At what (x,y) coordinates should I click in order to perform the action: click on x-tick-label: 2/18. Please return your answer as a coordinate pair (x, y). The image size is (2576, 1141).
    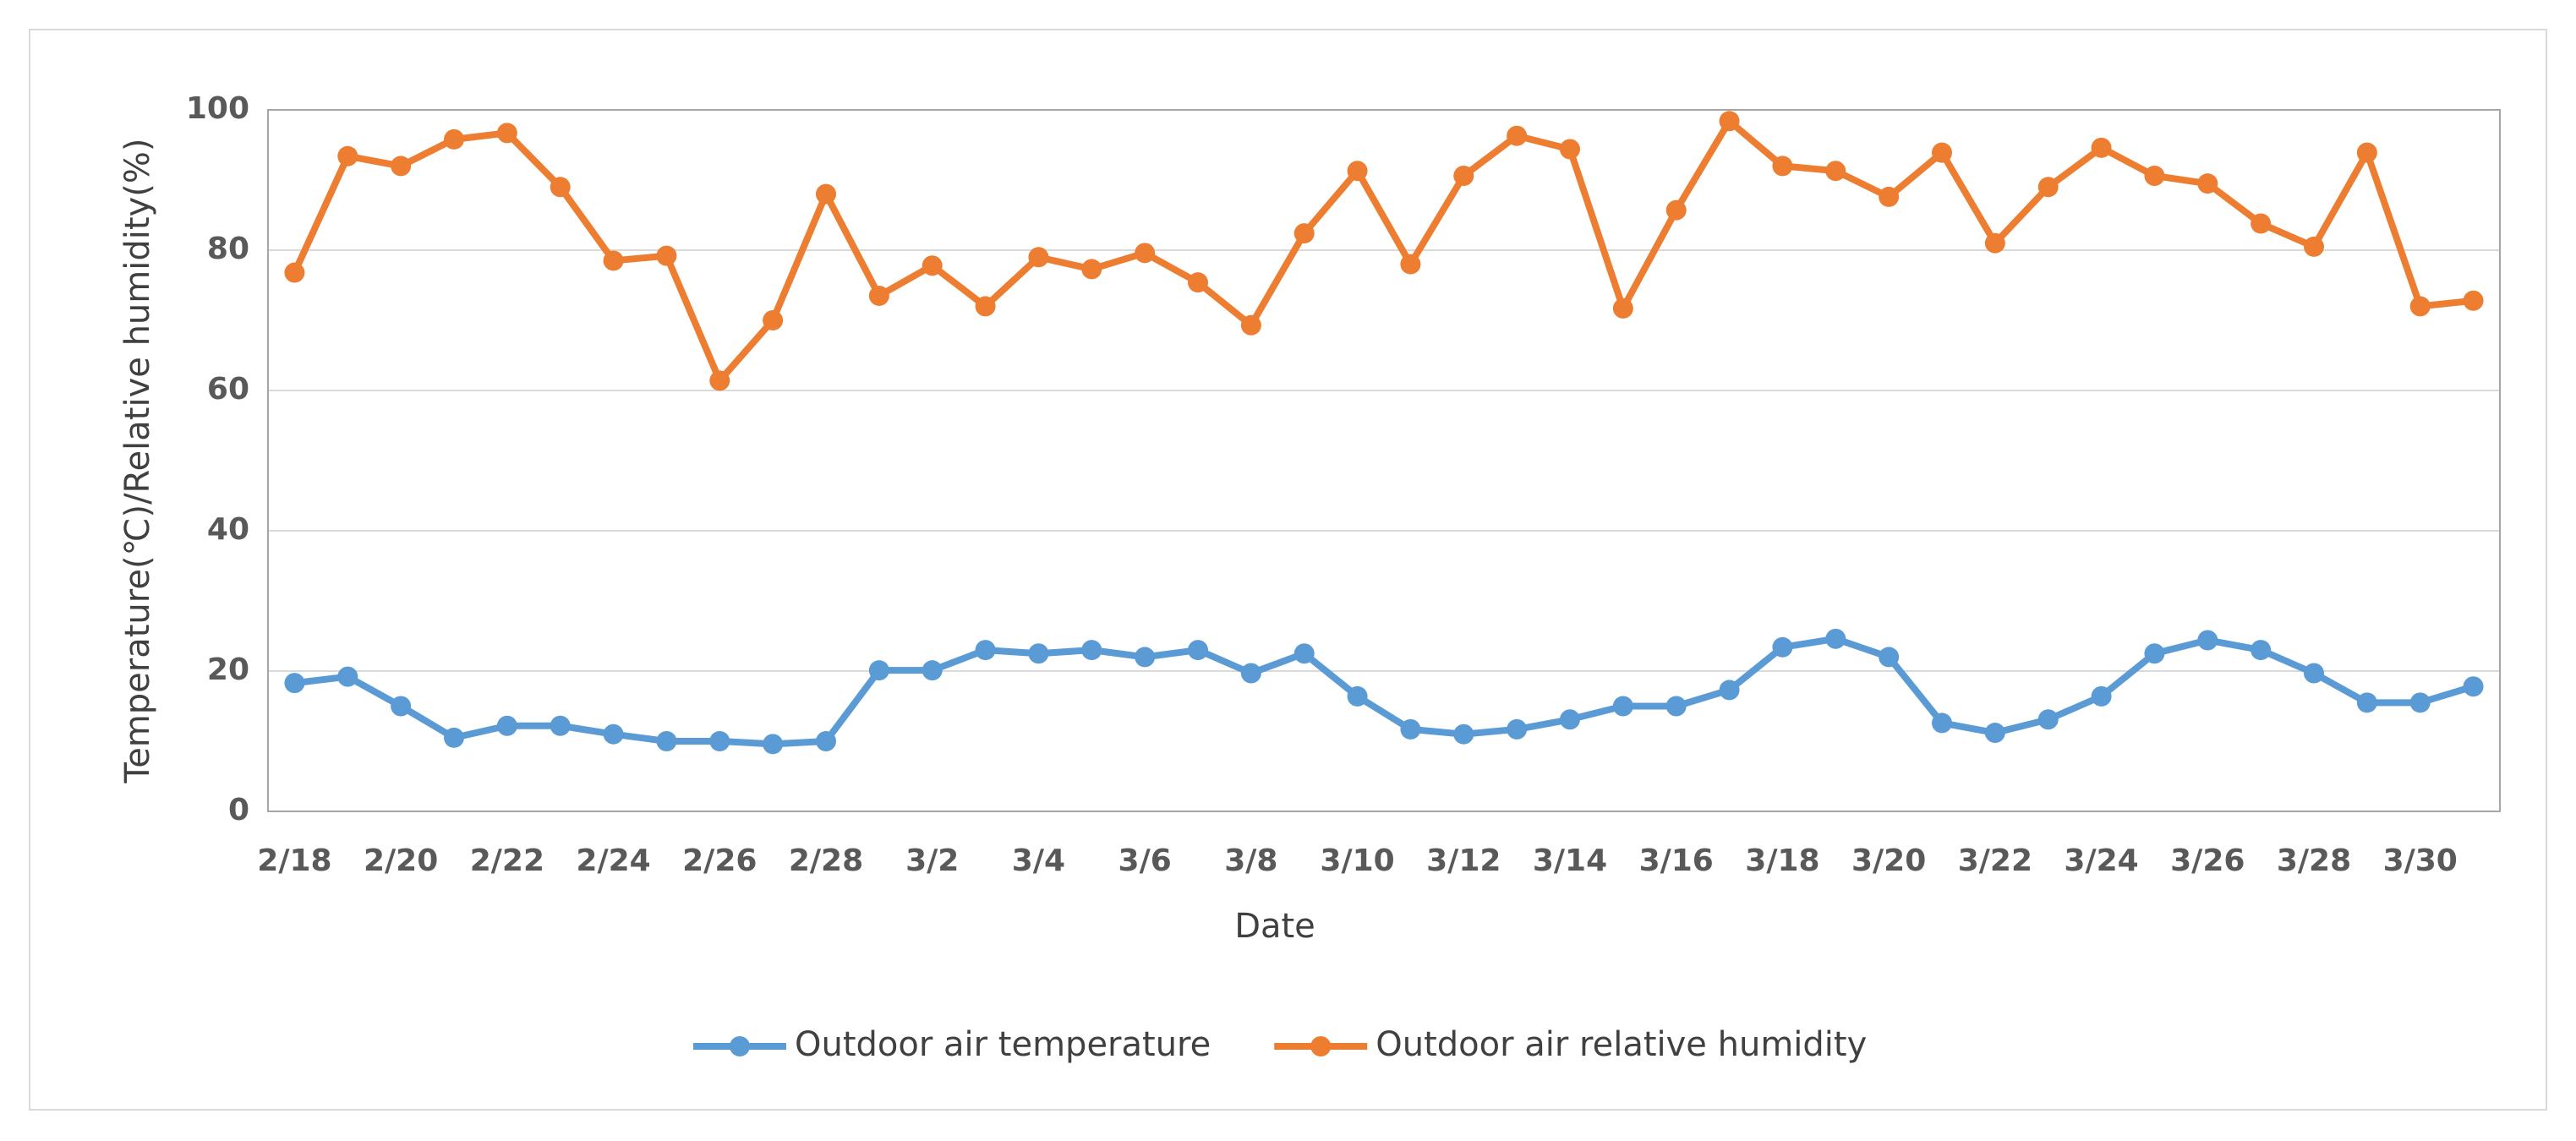
    Looking at the image, I should click on (294, 860).